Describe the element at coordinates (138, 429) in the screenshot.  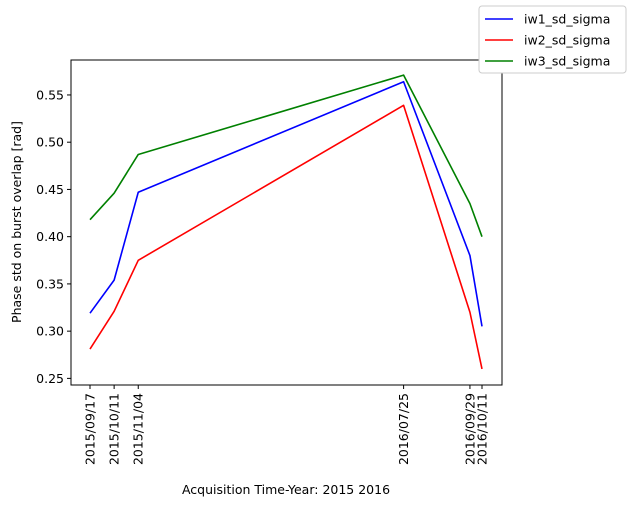
I see `x-tick-label: 2015/11/04` at that location.